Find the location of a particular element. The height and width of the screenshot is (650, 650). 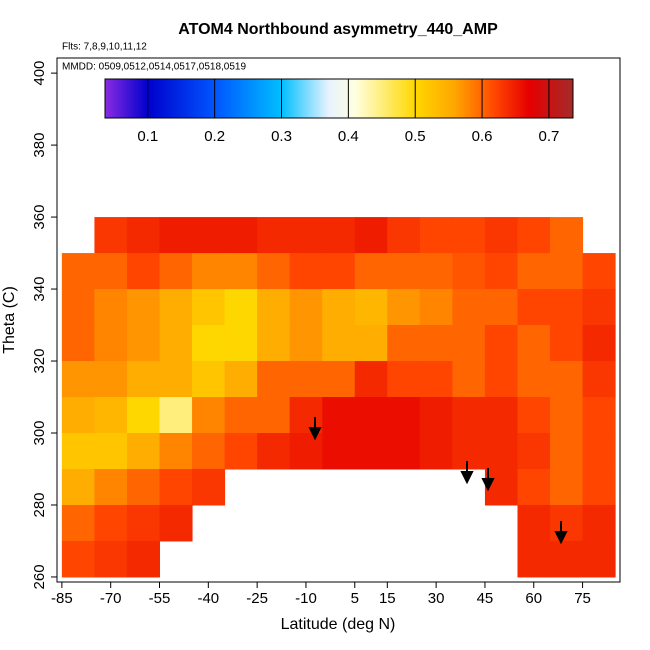

x-tick-label: 45 is located at coordinates (485, 598).